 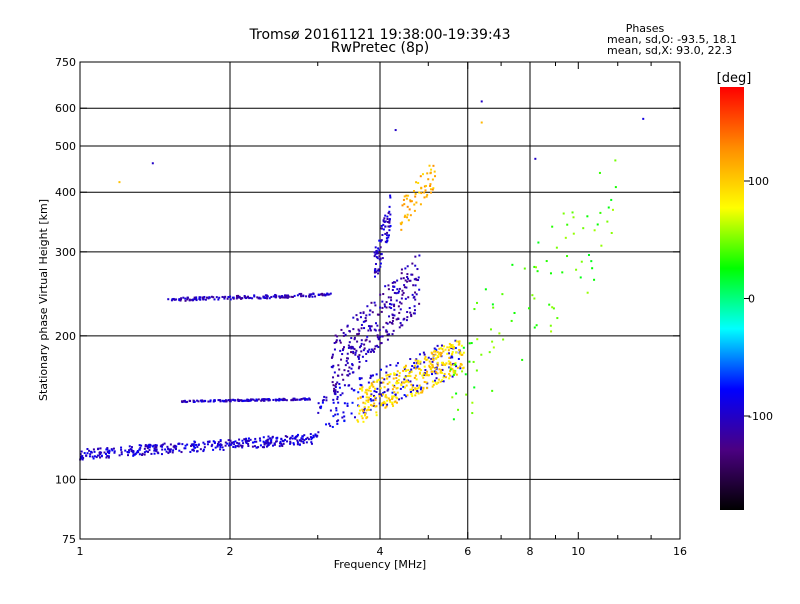 What do you see at coordinates (230, 551) in the screenshot?
I see `x-tick-label: 2` at bounding box center [230, 551].